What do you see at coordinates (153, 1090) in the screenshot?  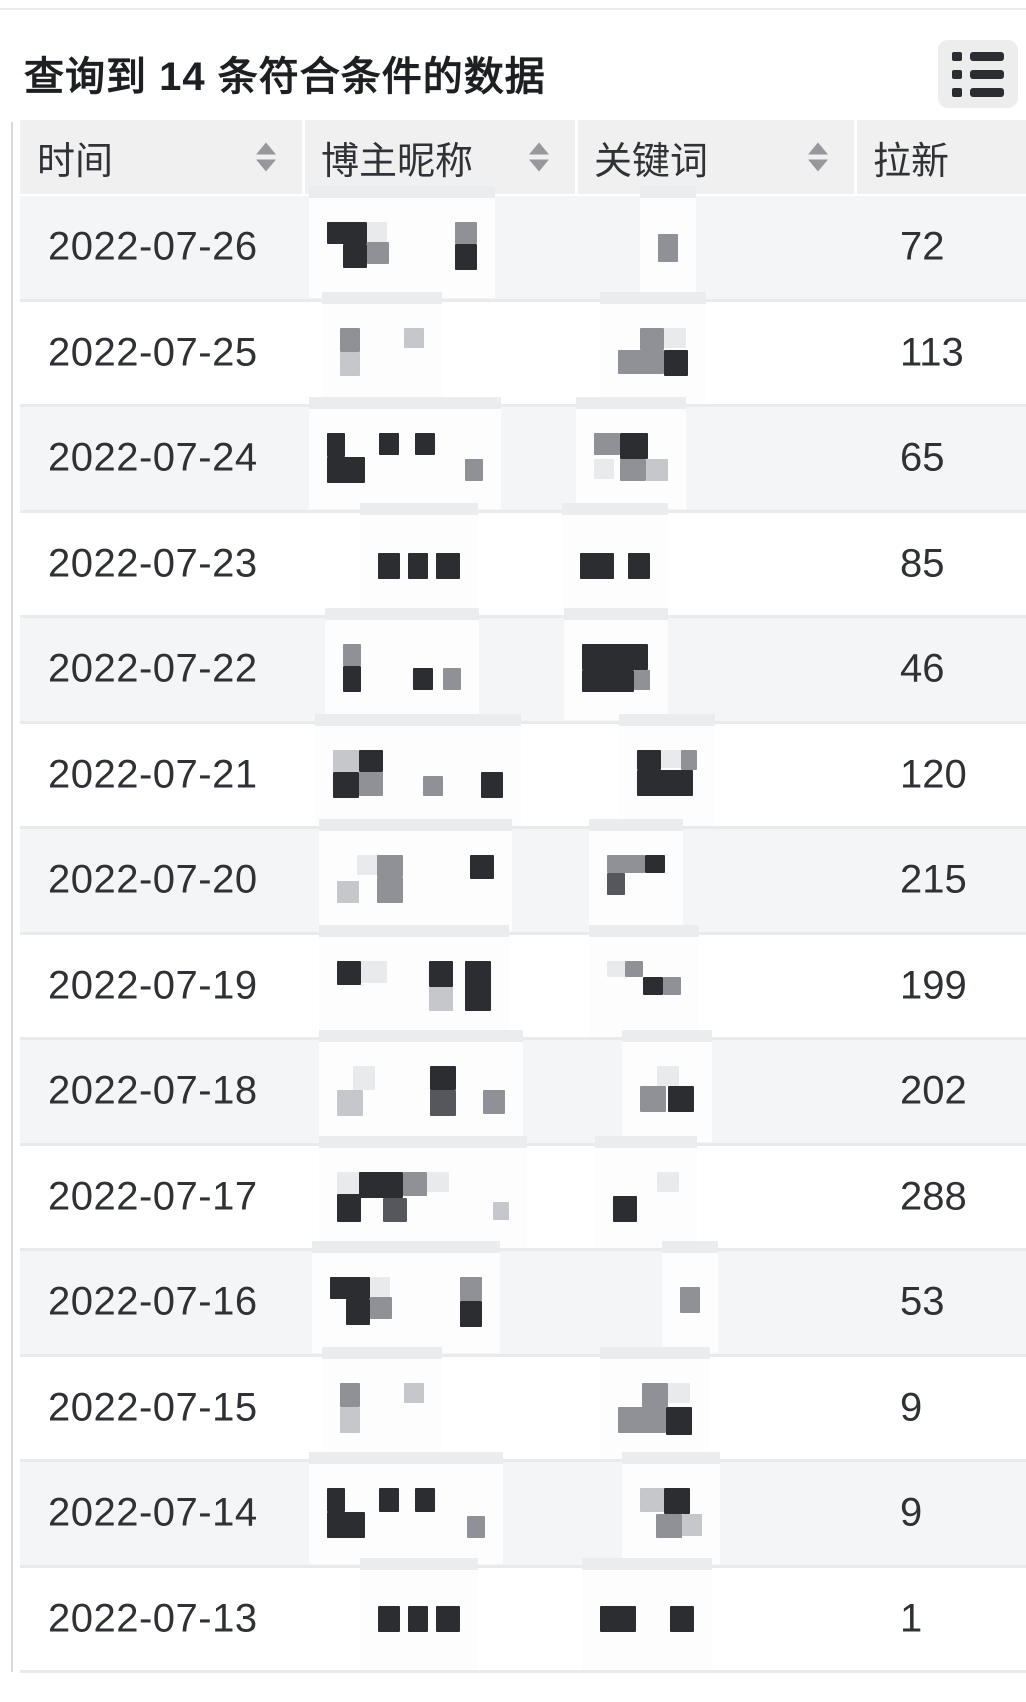 I see `date-cell: 2022-07-18` at bounding box center [153, 1090].